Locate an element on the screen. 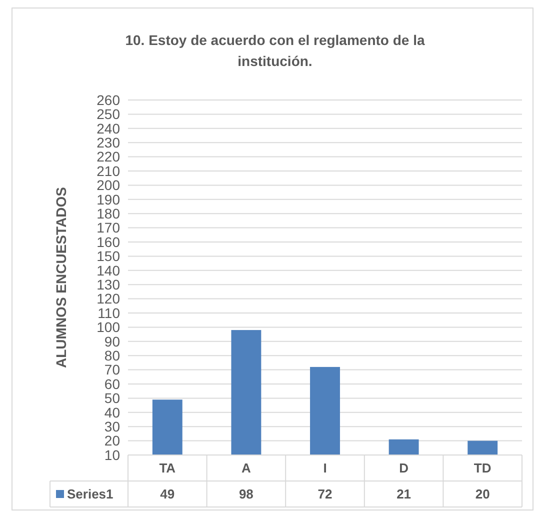 The image size is (540, 517). x-tick-label: TA is located at coordinates (167, 468).